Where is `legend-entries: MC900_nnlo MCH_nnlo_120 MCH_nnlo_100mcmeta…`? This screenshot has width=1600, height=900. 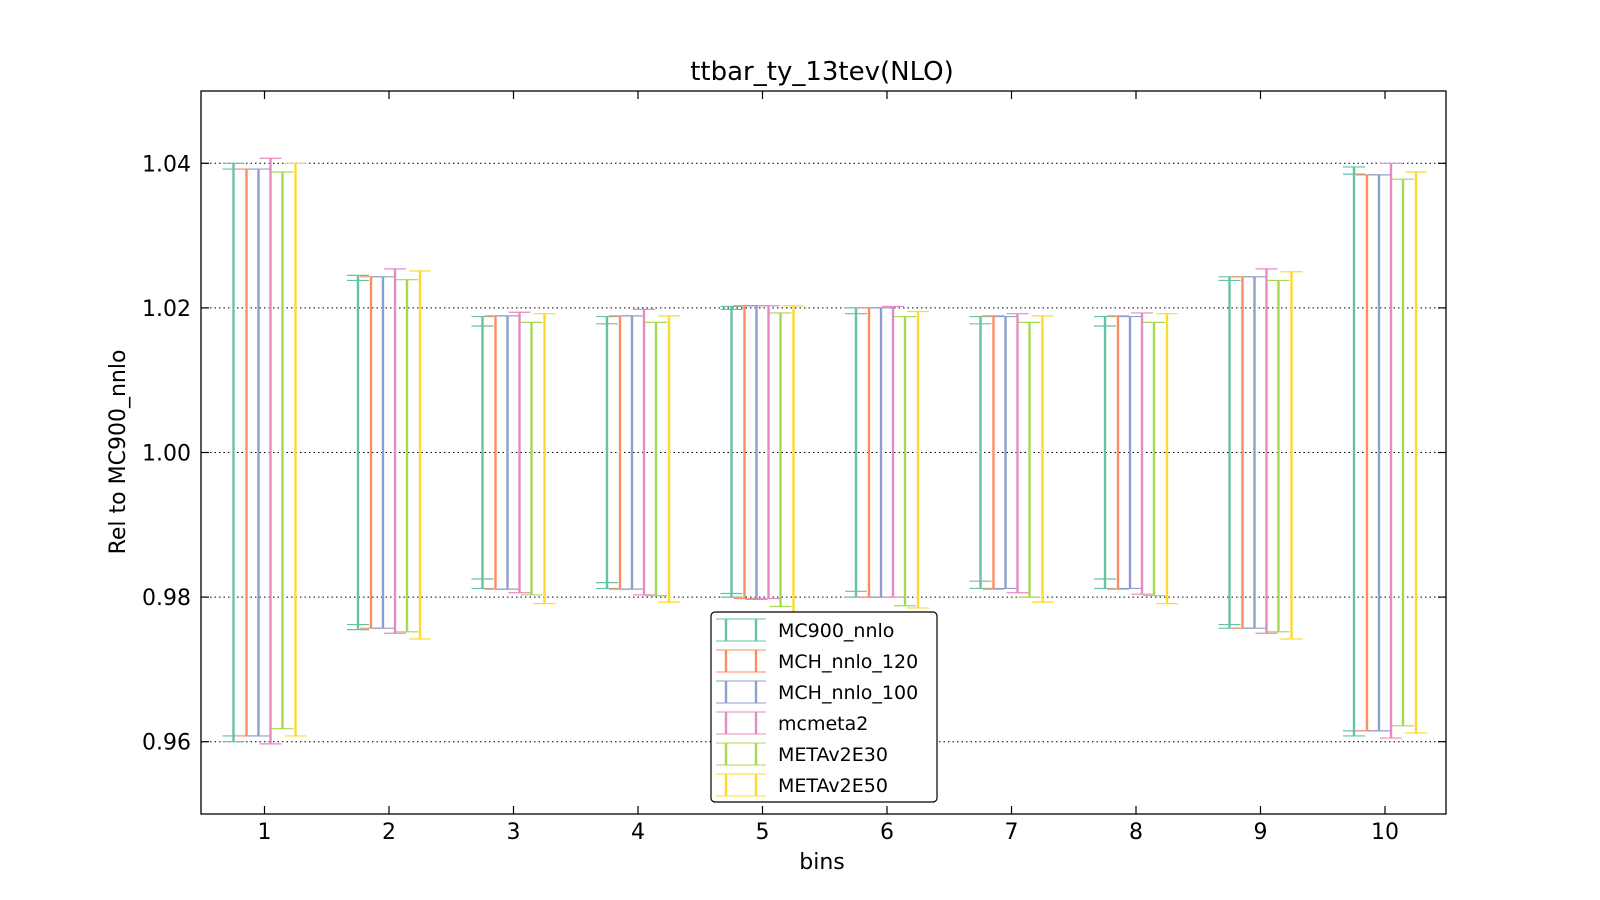 legend-entries: MC900_nnlo MCH_nnlo_120 MCH_nnlo_100mcmeta… is located at coordinates (817, 707).